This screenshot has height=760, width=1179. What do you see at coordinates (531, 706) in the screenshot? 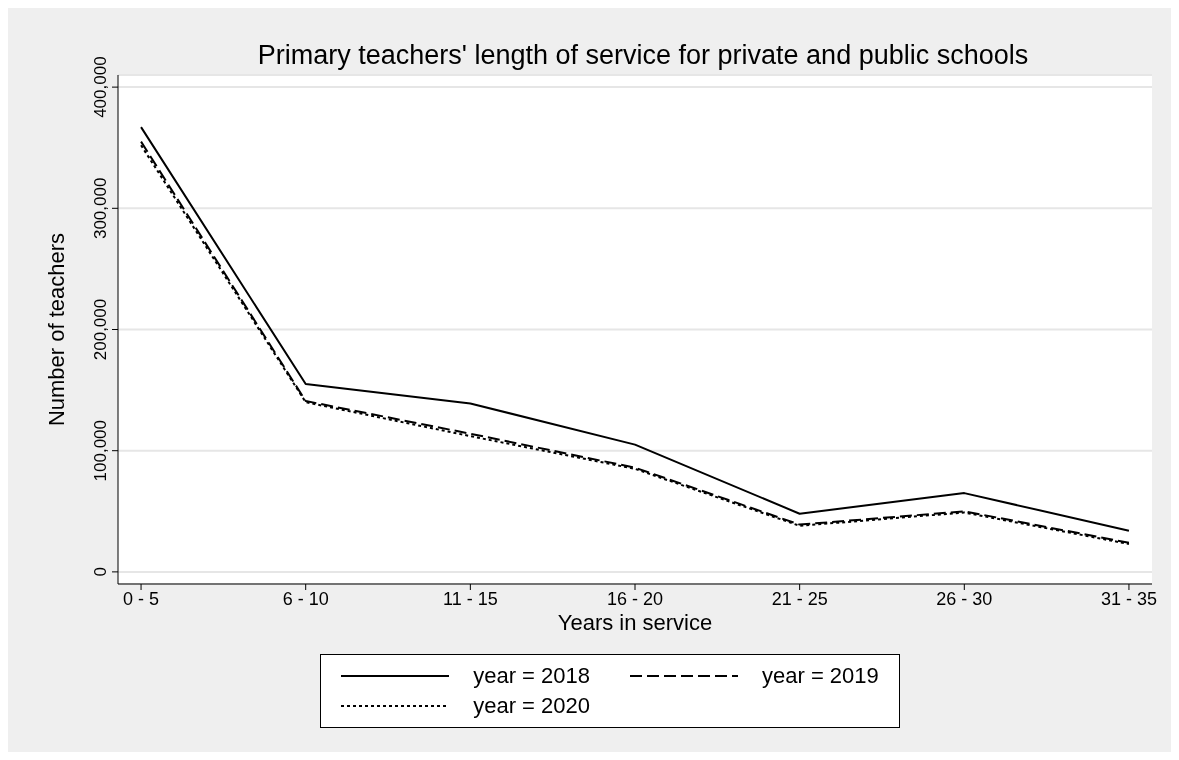
I see `legend-label: year = 2020` at bounding box center [531, 706].